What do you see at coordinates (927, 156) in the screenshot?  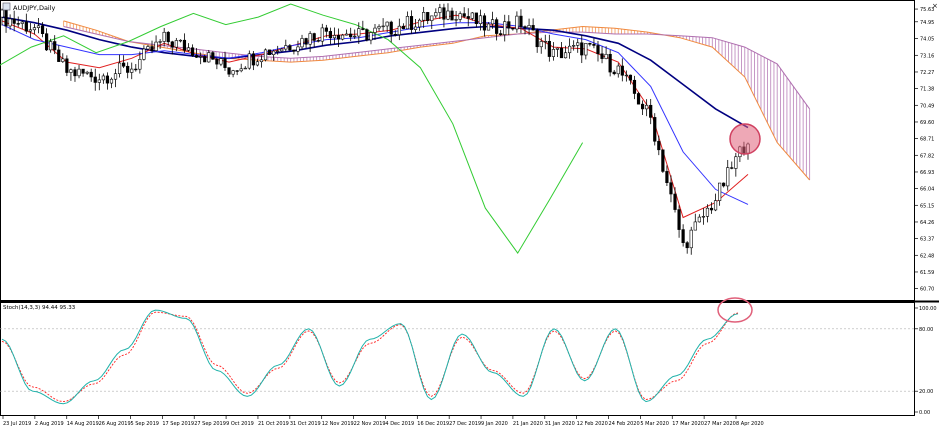 I see `price-tick-label: 67.82` at bounding box center [927, 156].